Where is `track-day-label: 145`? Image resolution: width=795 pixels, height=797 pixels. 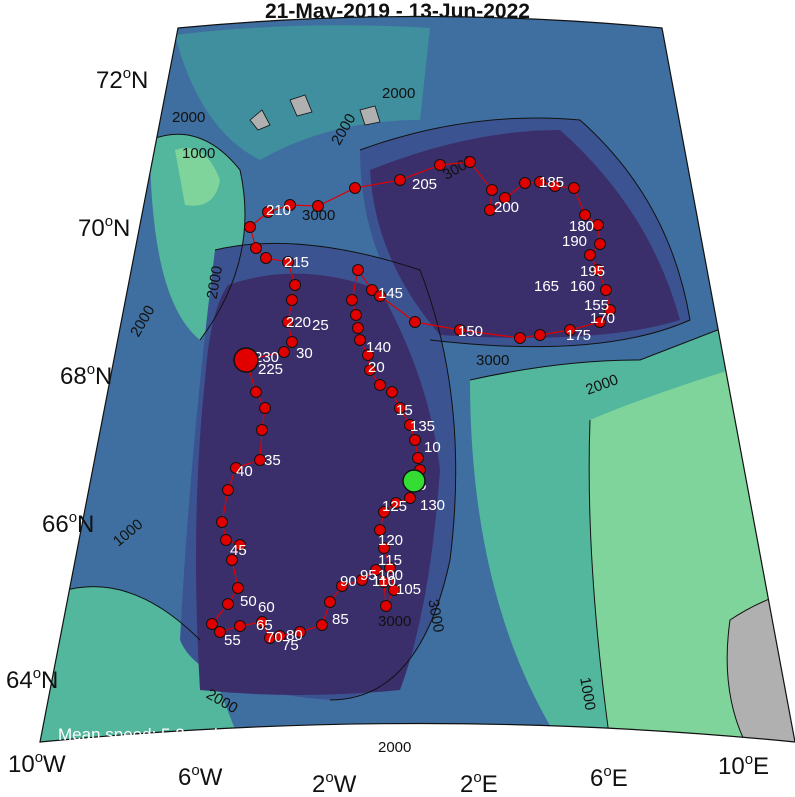
track-day-label: 145 is located at coordinates (390, 293).